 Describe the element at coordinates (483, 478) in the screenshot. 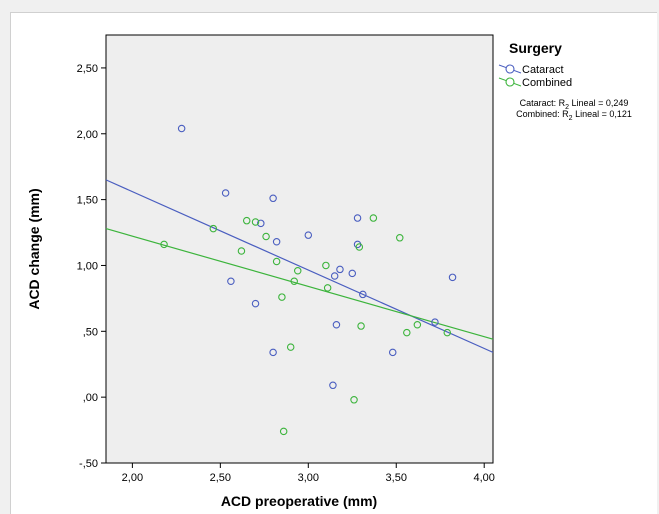

I see `x-tick-label: 4,00` at that location.